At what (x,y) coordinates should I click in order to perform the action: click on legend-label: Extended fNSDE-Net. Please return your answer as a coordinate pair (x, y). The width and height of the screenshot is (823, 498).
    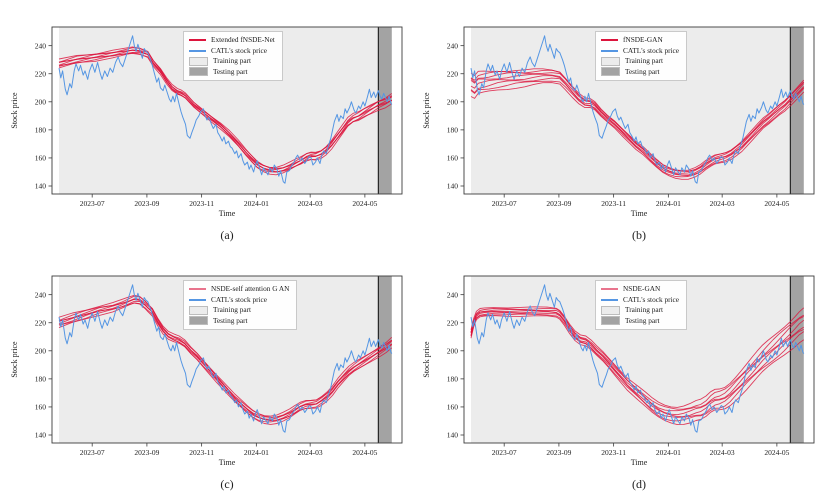
    Looking at the image, I should click on (243, 39).